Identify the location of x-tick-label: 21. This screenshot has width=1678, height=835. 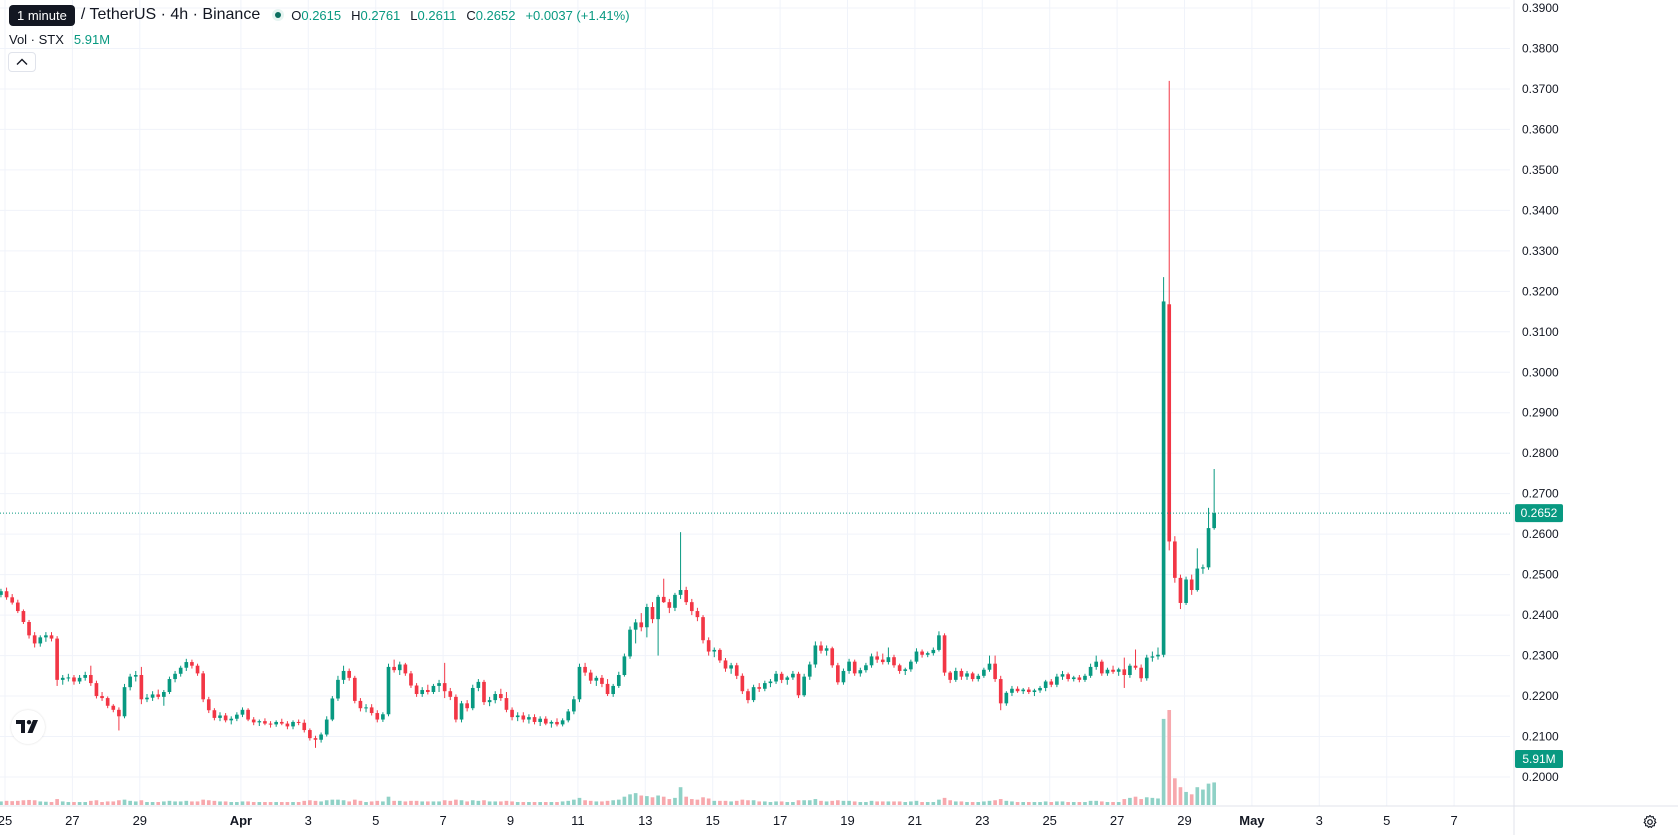
(915, 820).